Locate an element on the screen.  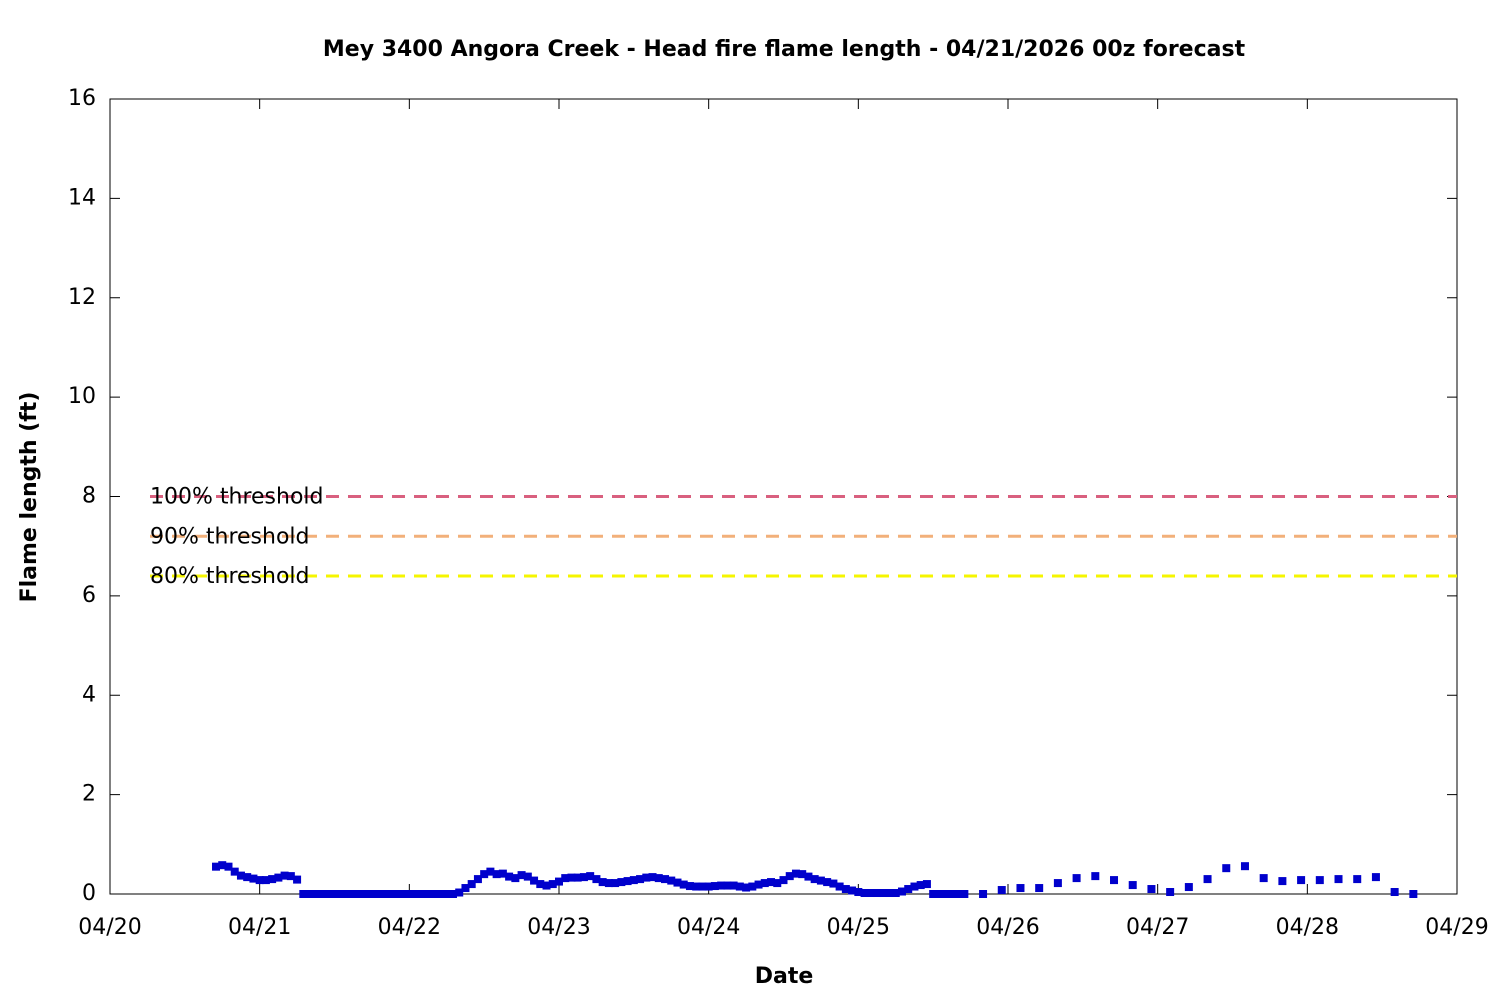
x-tick-label: 04/23 is located at coordinates (558, 927).